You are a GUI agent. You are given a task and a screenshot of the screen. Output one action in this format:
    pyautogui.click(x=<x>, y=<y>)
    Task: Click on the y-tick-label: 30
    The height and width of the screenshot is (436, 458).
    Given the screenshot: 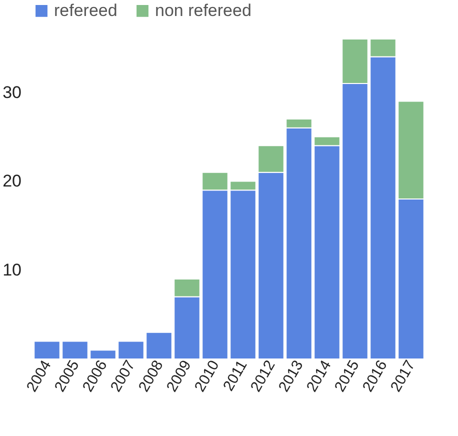 What is the action you would take?
    pyautogui.click(x=12, y=92)
    